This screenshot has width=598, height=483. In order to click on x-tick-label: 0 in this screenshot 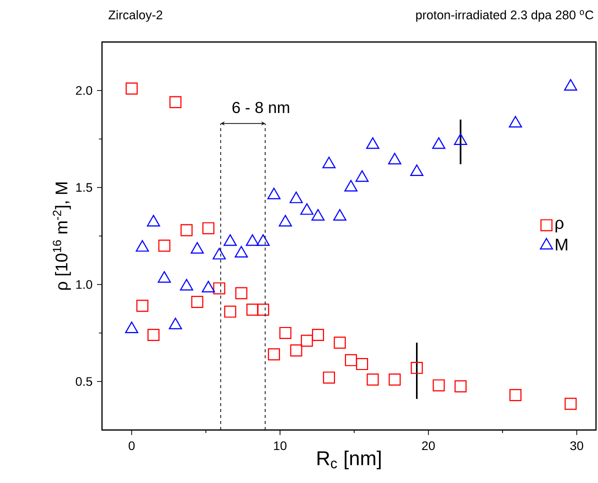, I will do `click(131, 445)`.